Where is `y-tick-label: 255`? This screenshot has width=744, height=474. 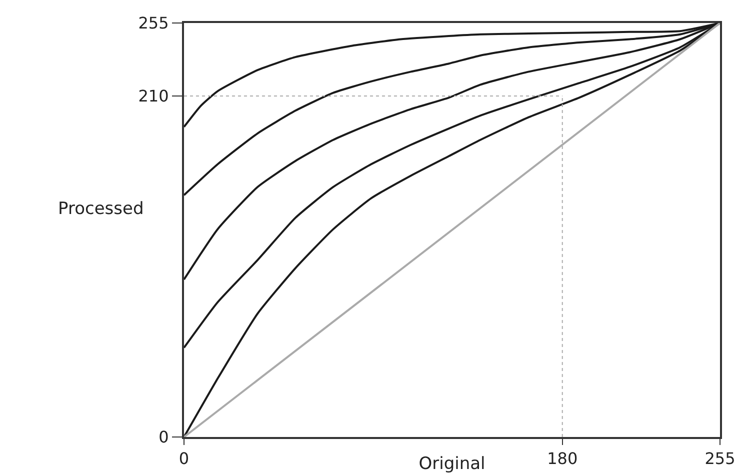 y-tick-label: 255 is located at coordinates (153, 23).